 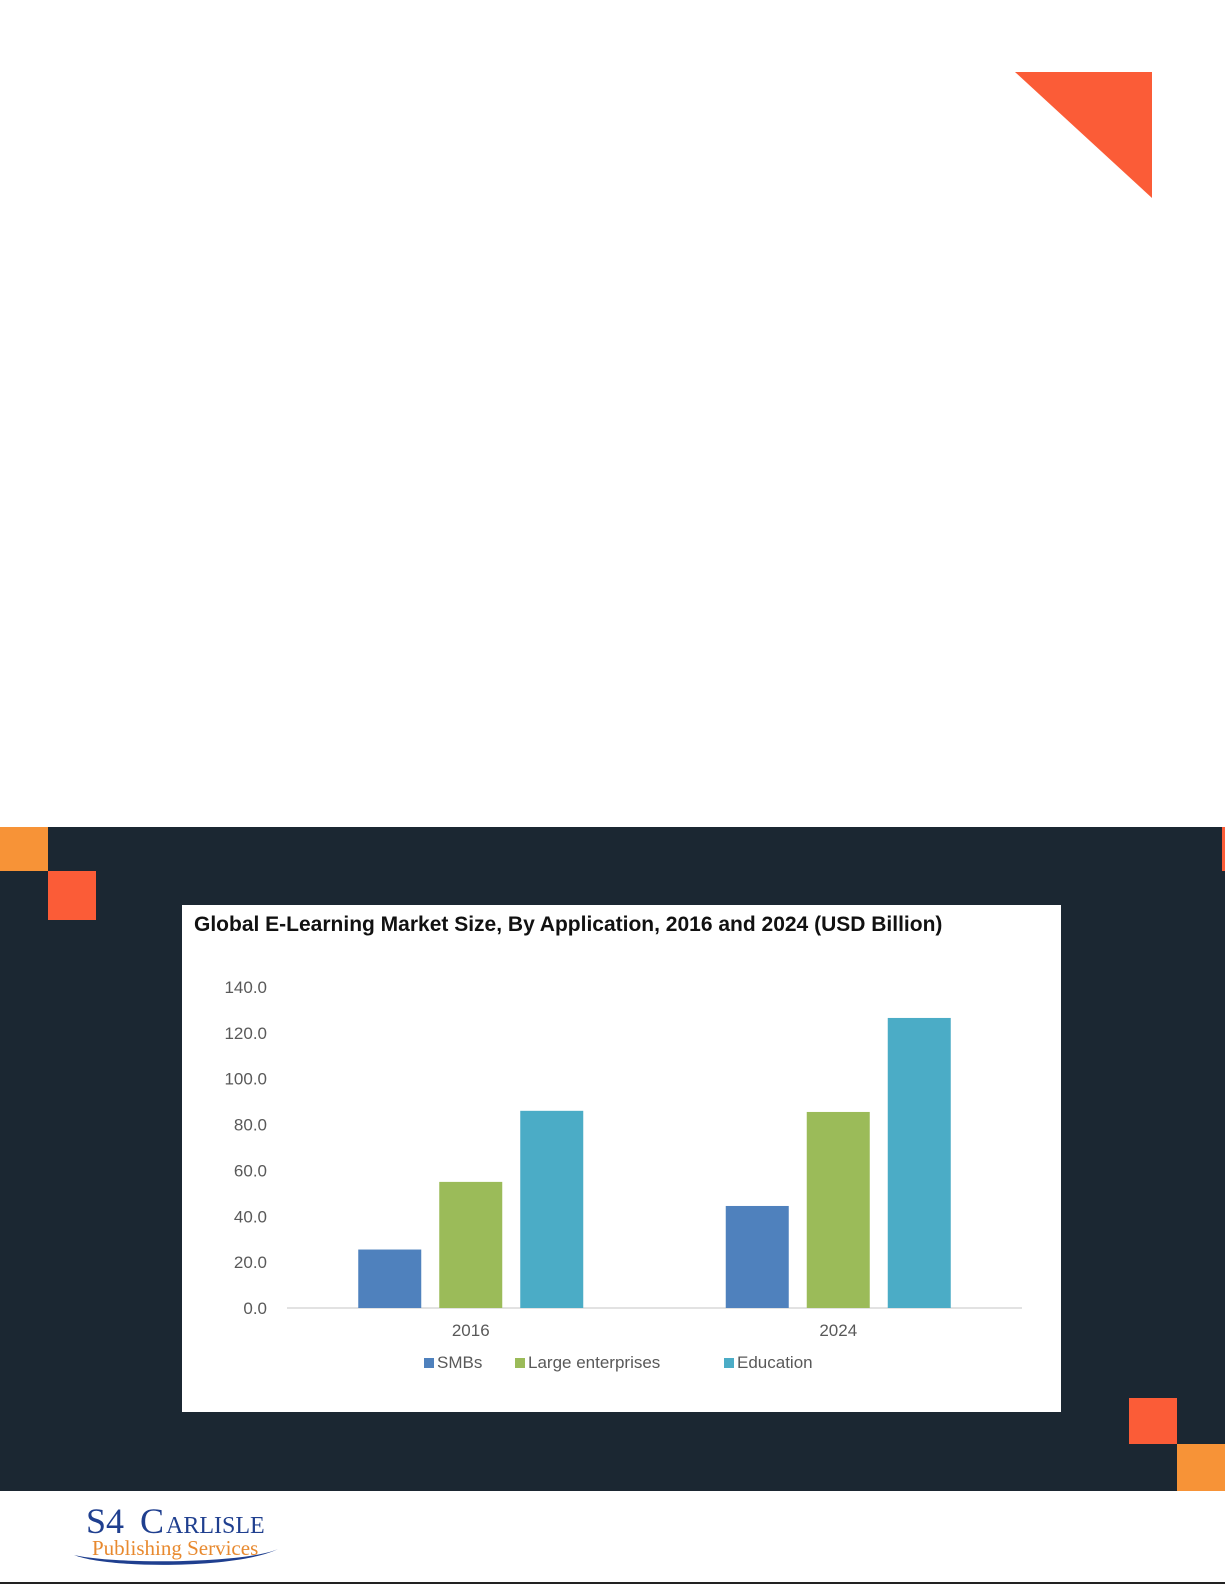 What do you see at coordinates (245, 1079) in the screenshot?
I see `y-tick-label: 100.0` at bounding box center [245, 1079].